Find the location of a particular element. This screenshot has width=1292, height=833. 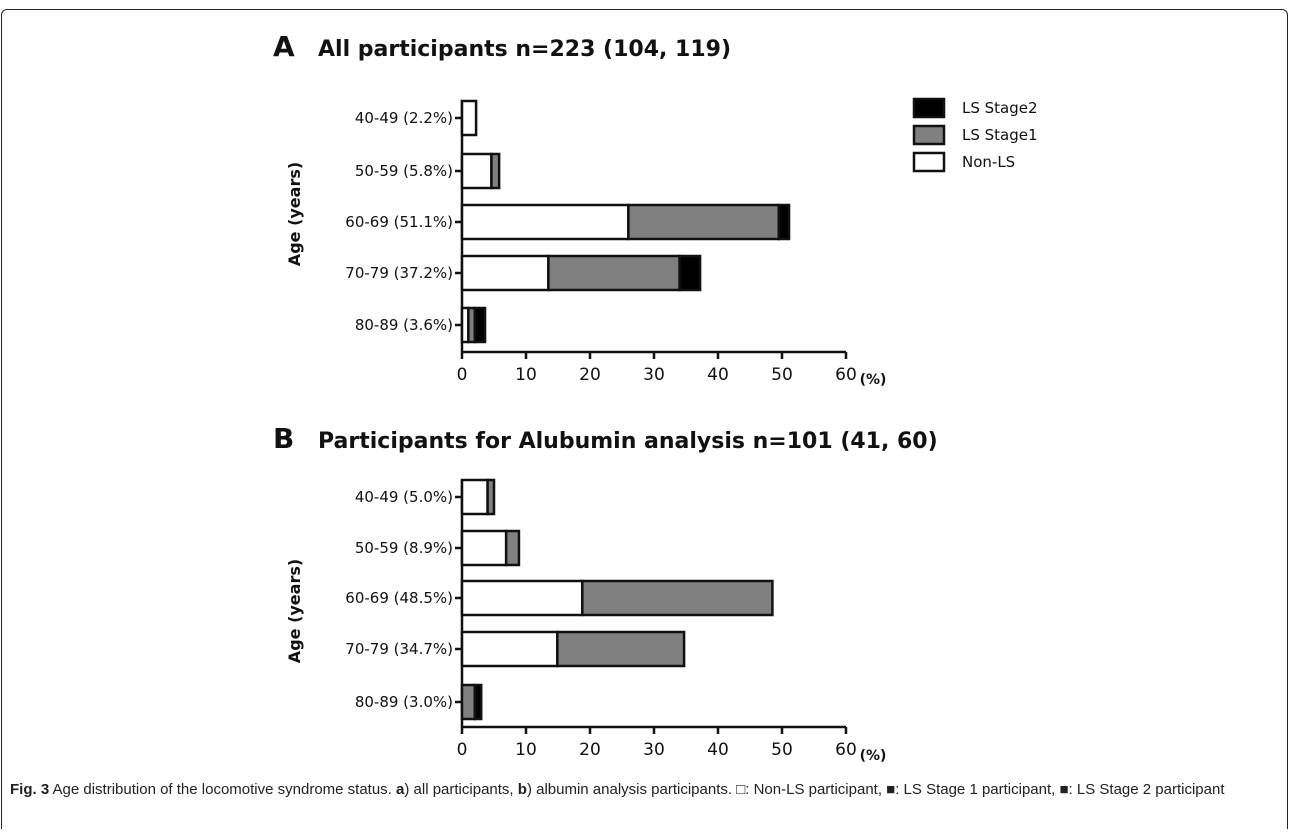

caption-b: b is located at coordinates (522, 789).